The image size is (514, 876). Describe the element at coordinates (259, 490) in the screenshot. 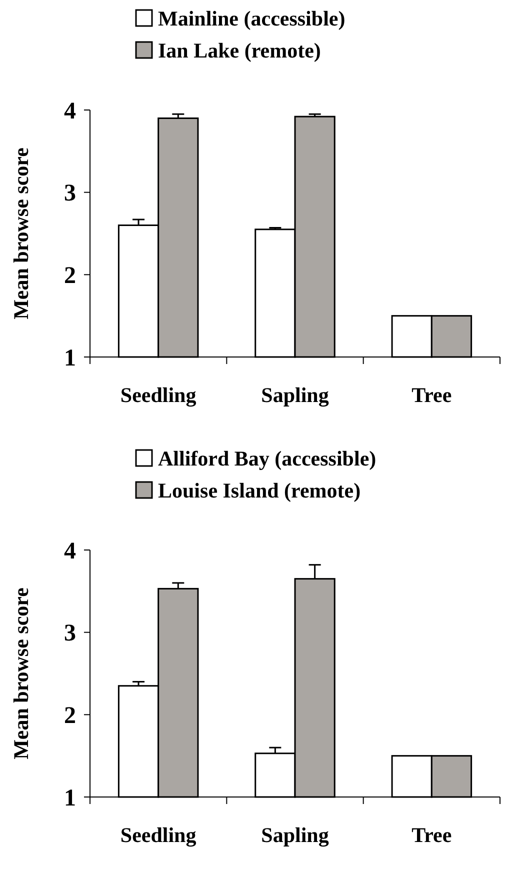

I see `legend-label: Louise Island (remote)` at that location.